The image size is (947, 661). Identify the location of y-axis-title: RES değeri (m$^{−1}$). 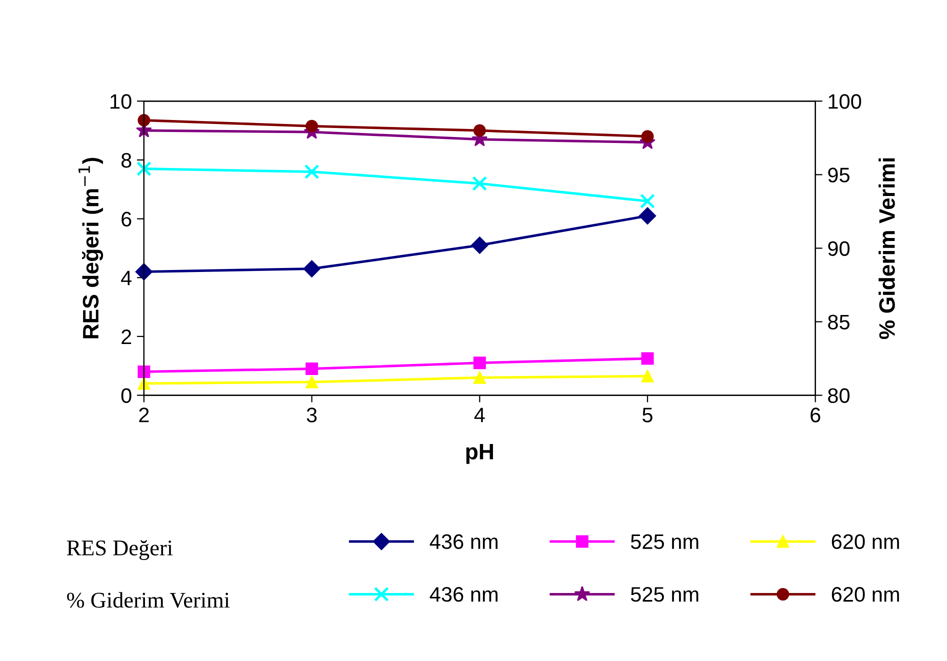
(91, 248).